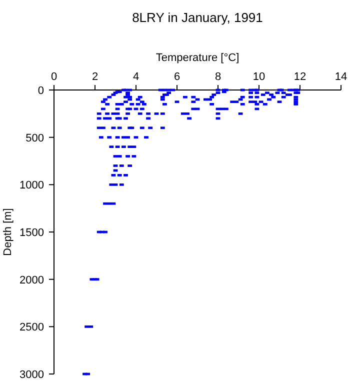  Describe the element at coordinates (8, 232) in the screenshot. I see `y-axis-title: Depth [m]` at that location.